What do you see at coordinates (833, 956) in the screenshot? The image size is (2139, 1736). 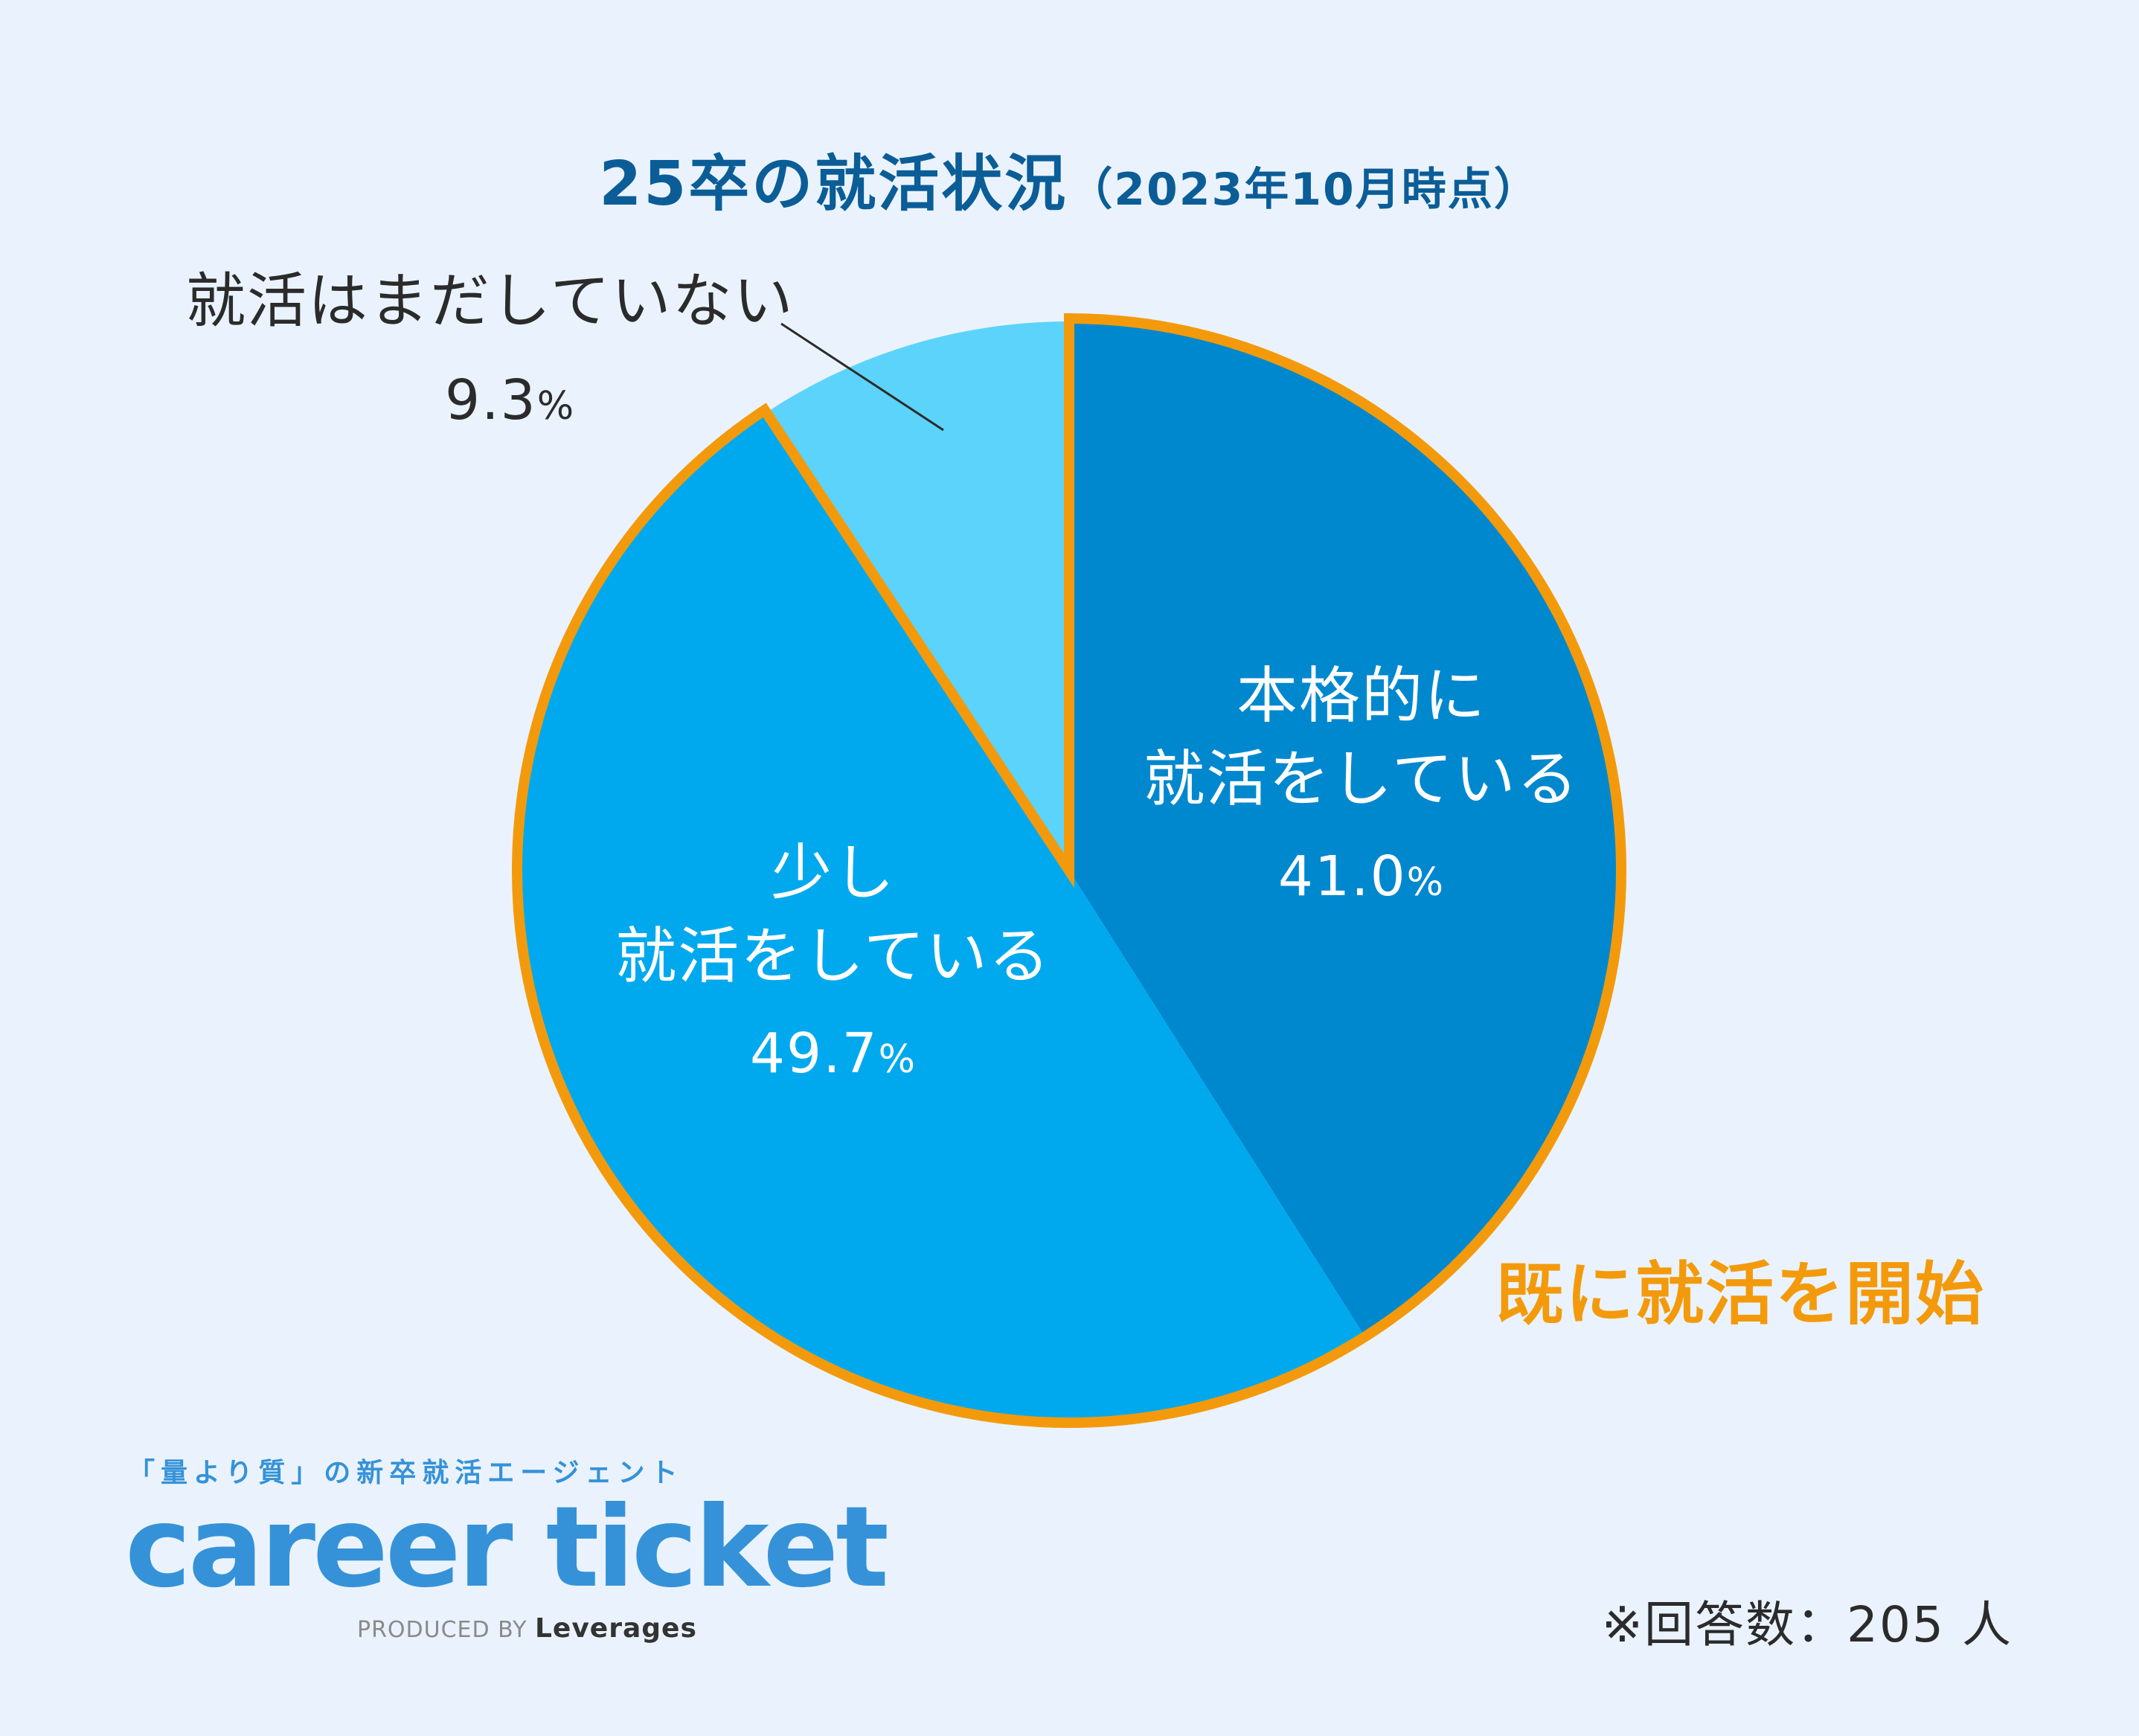 I see `slice-label-some-line2: 就活をしている` at bounding box center [833, 956].